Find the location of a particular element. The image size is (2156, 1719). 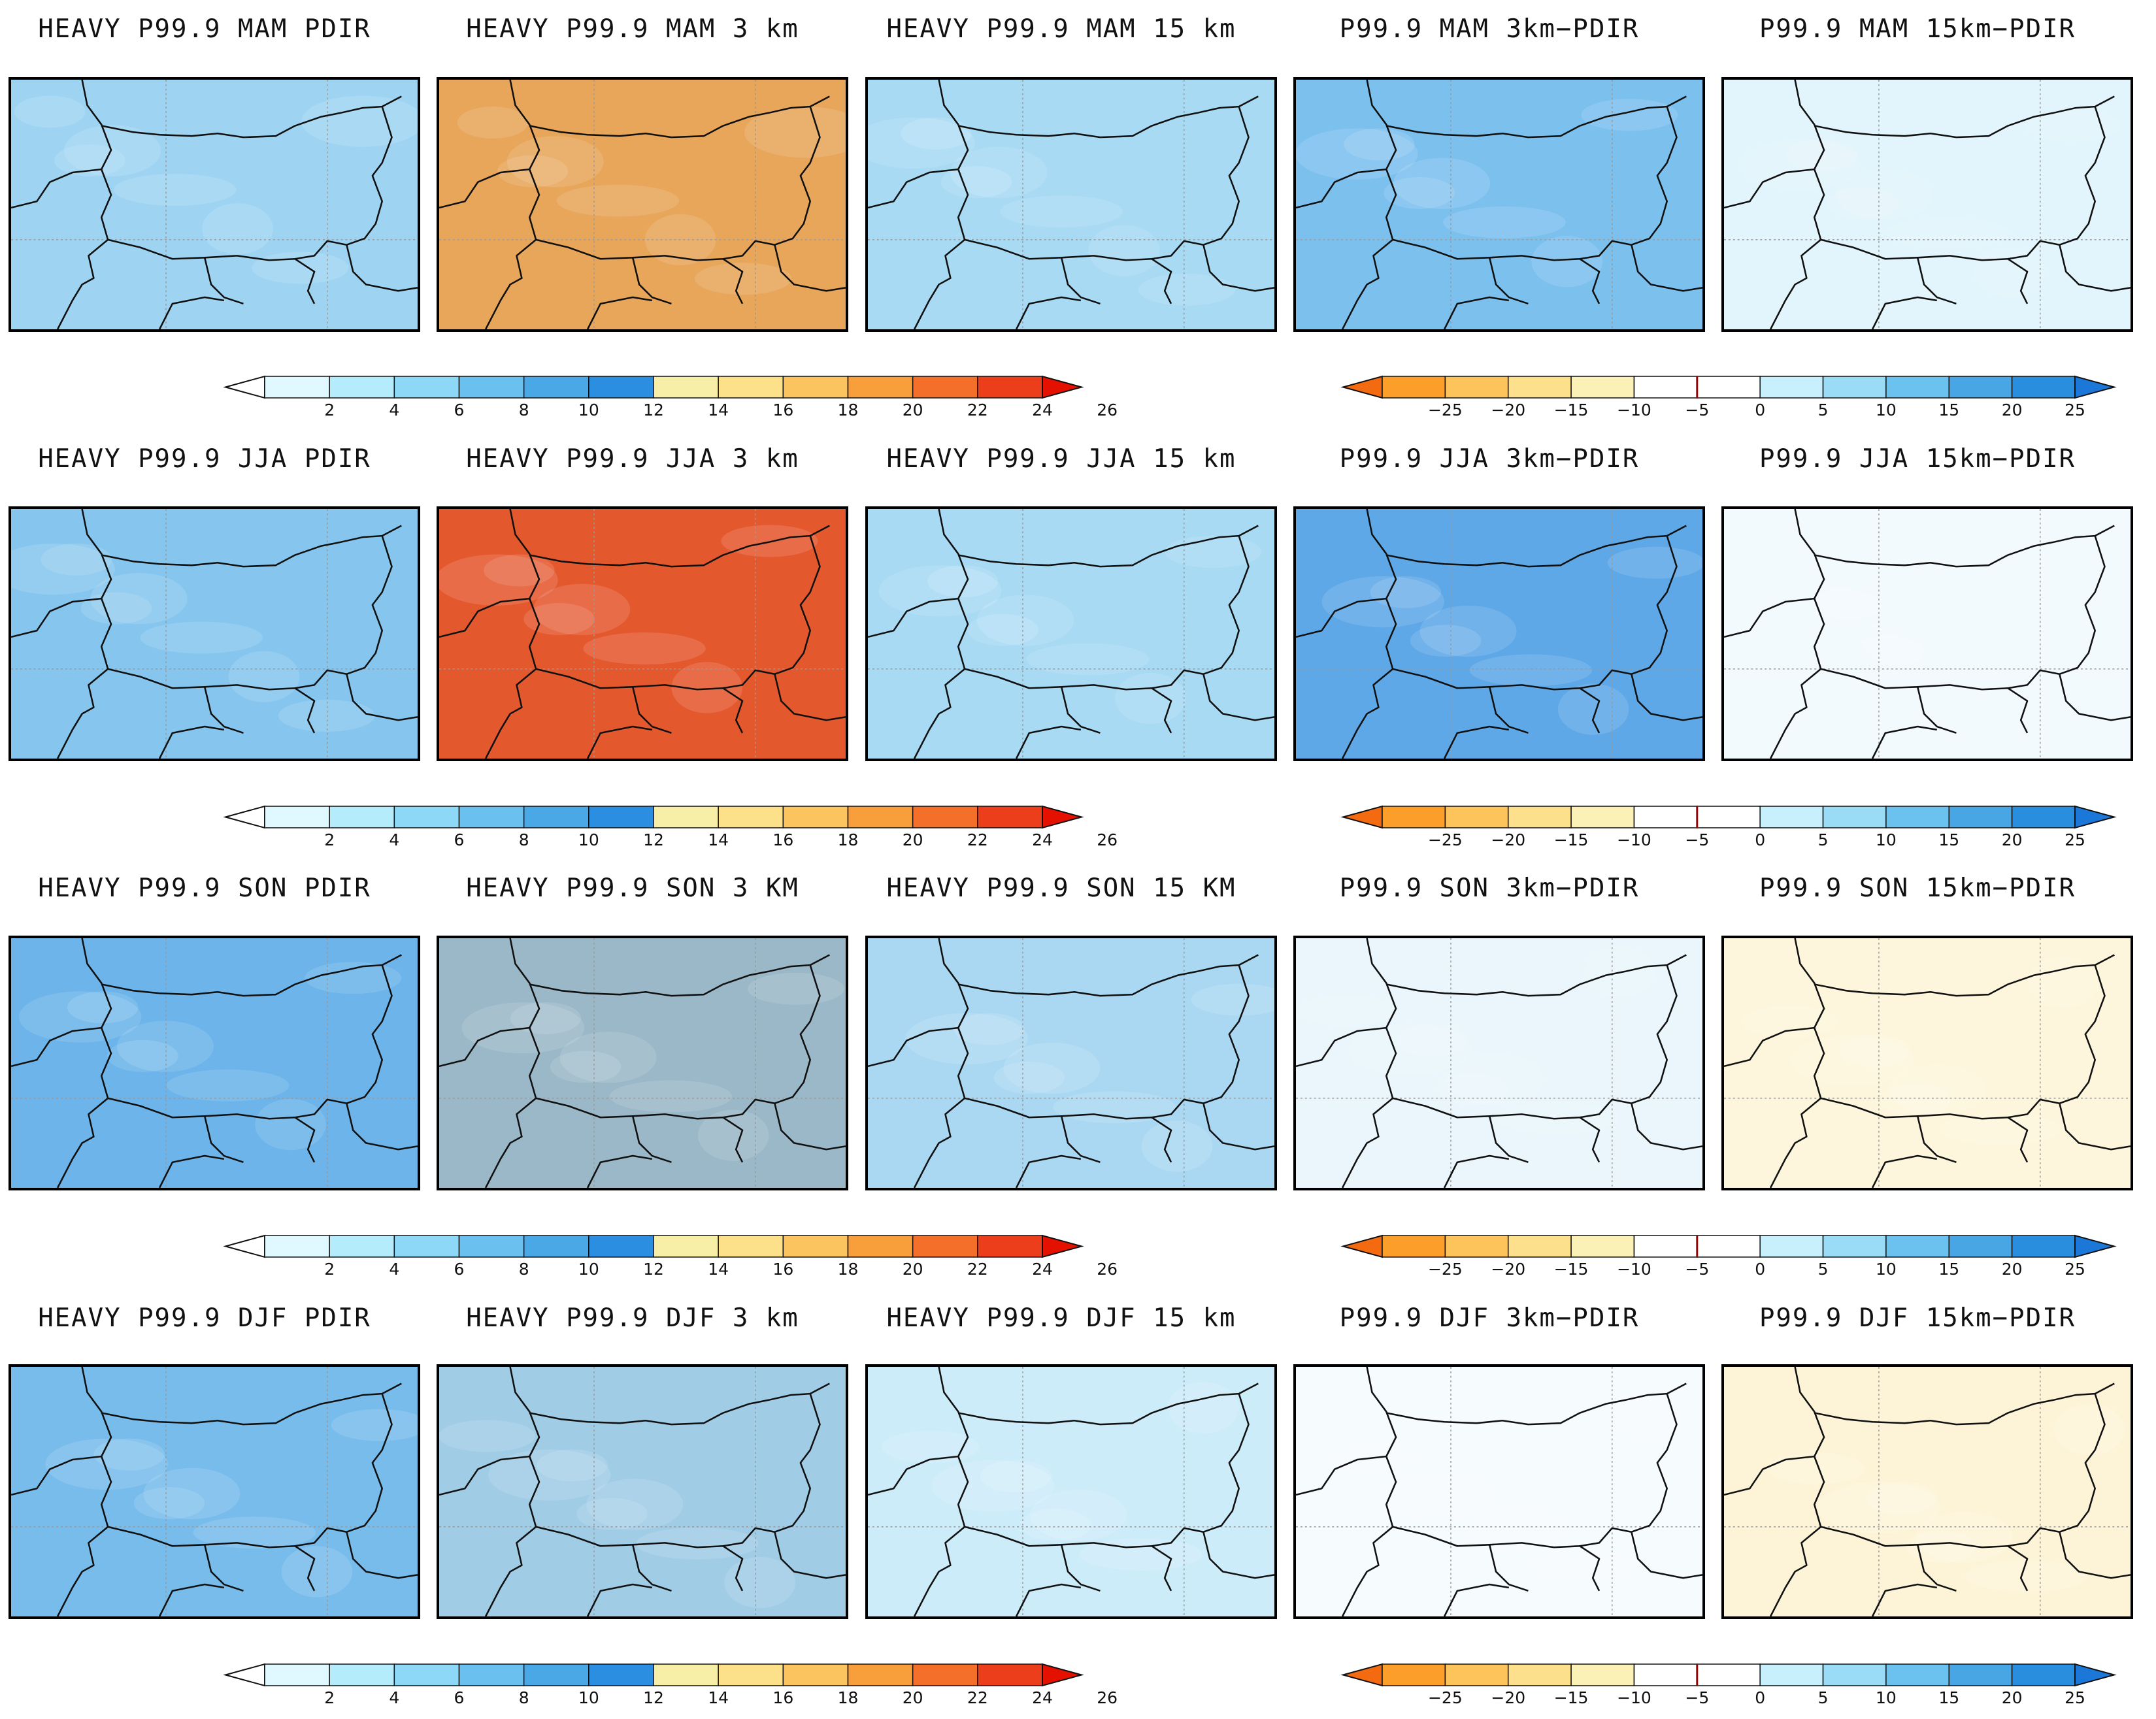

panel-title-jja-3: HEAVY P99.9 JJA 15 km is located at coordinates (1061, 459).